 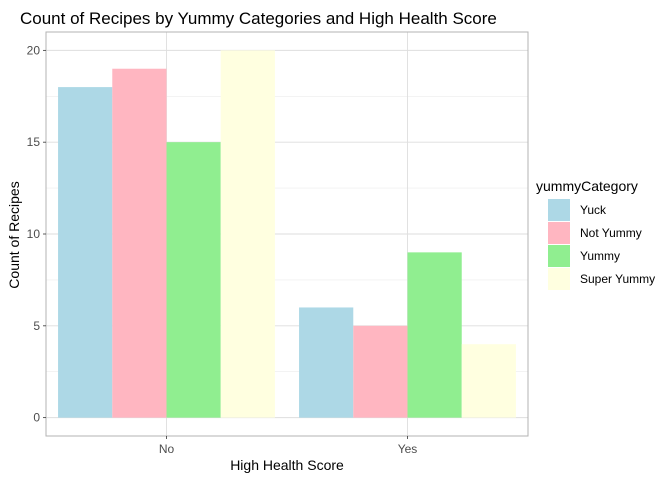 What do you see at coordinates (139, 243) in the screenshot?
I see `bar-no-not-yummy` at bounding box center [139, 243].